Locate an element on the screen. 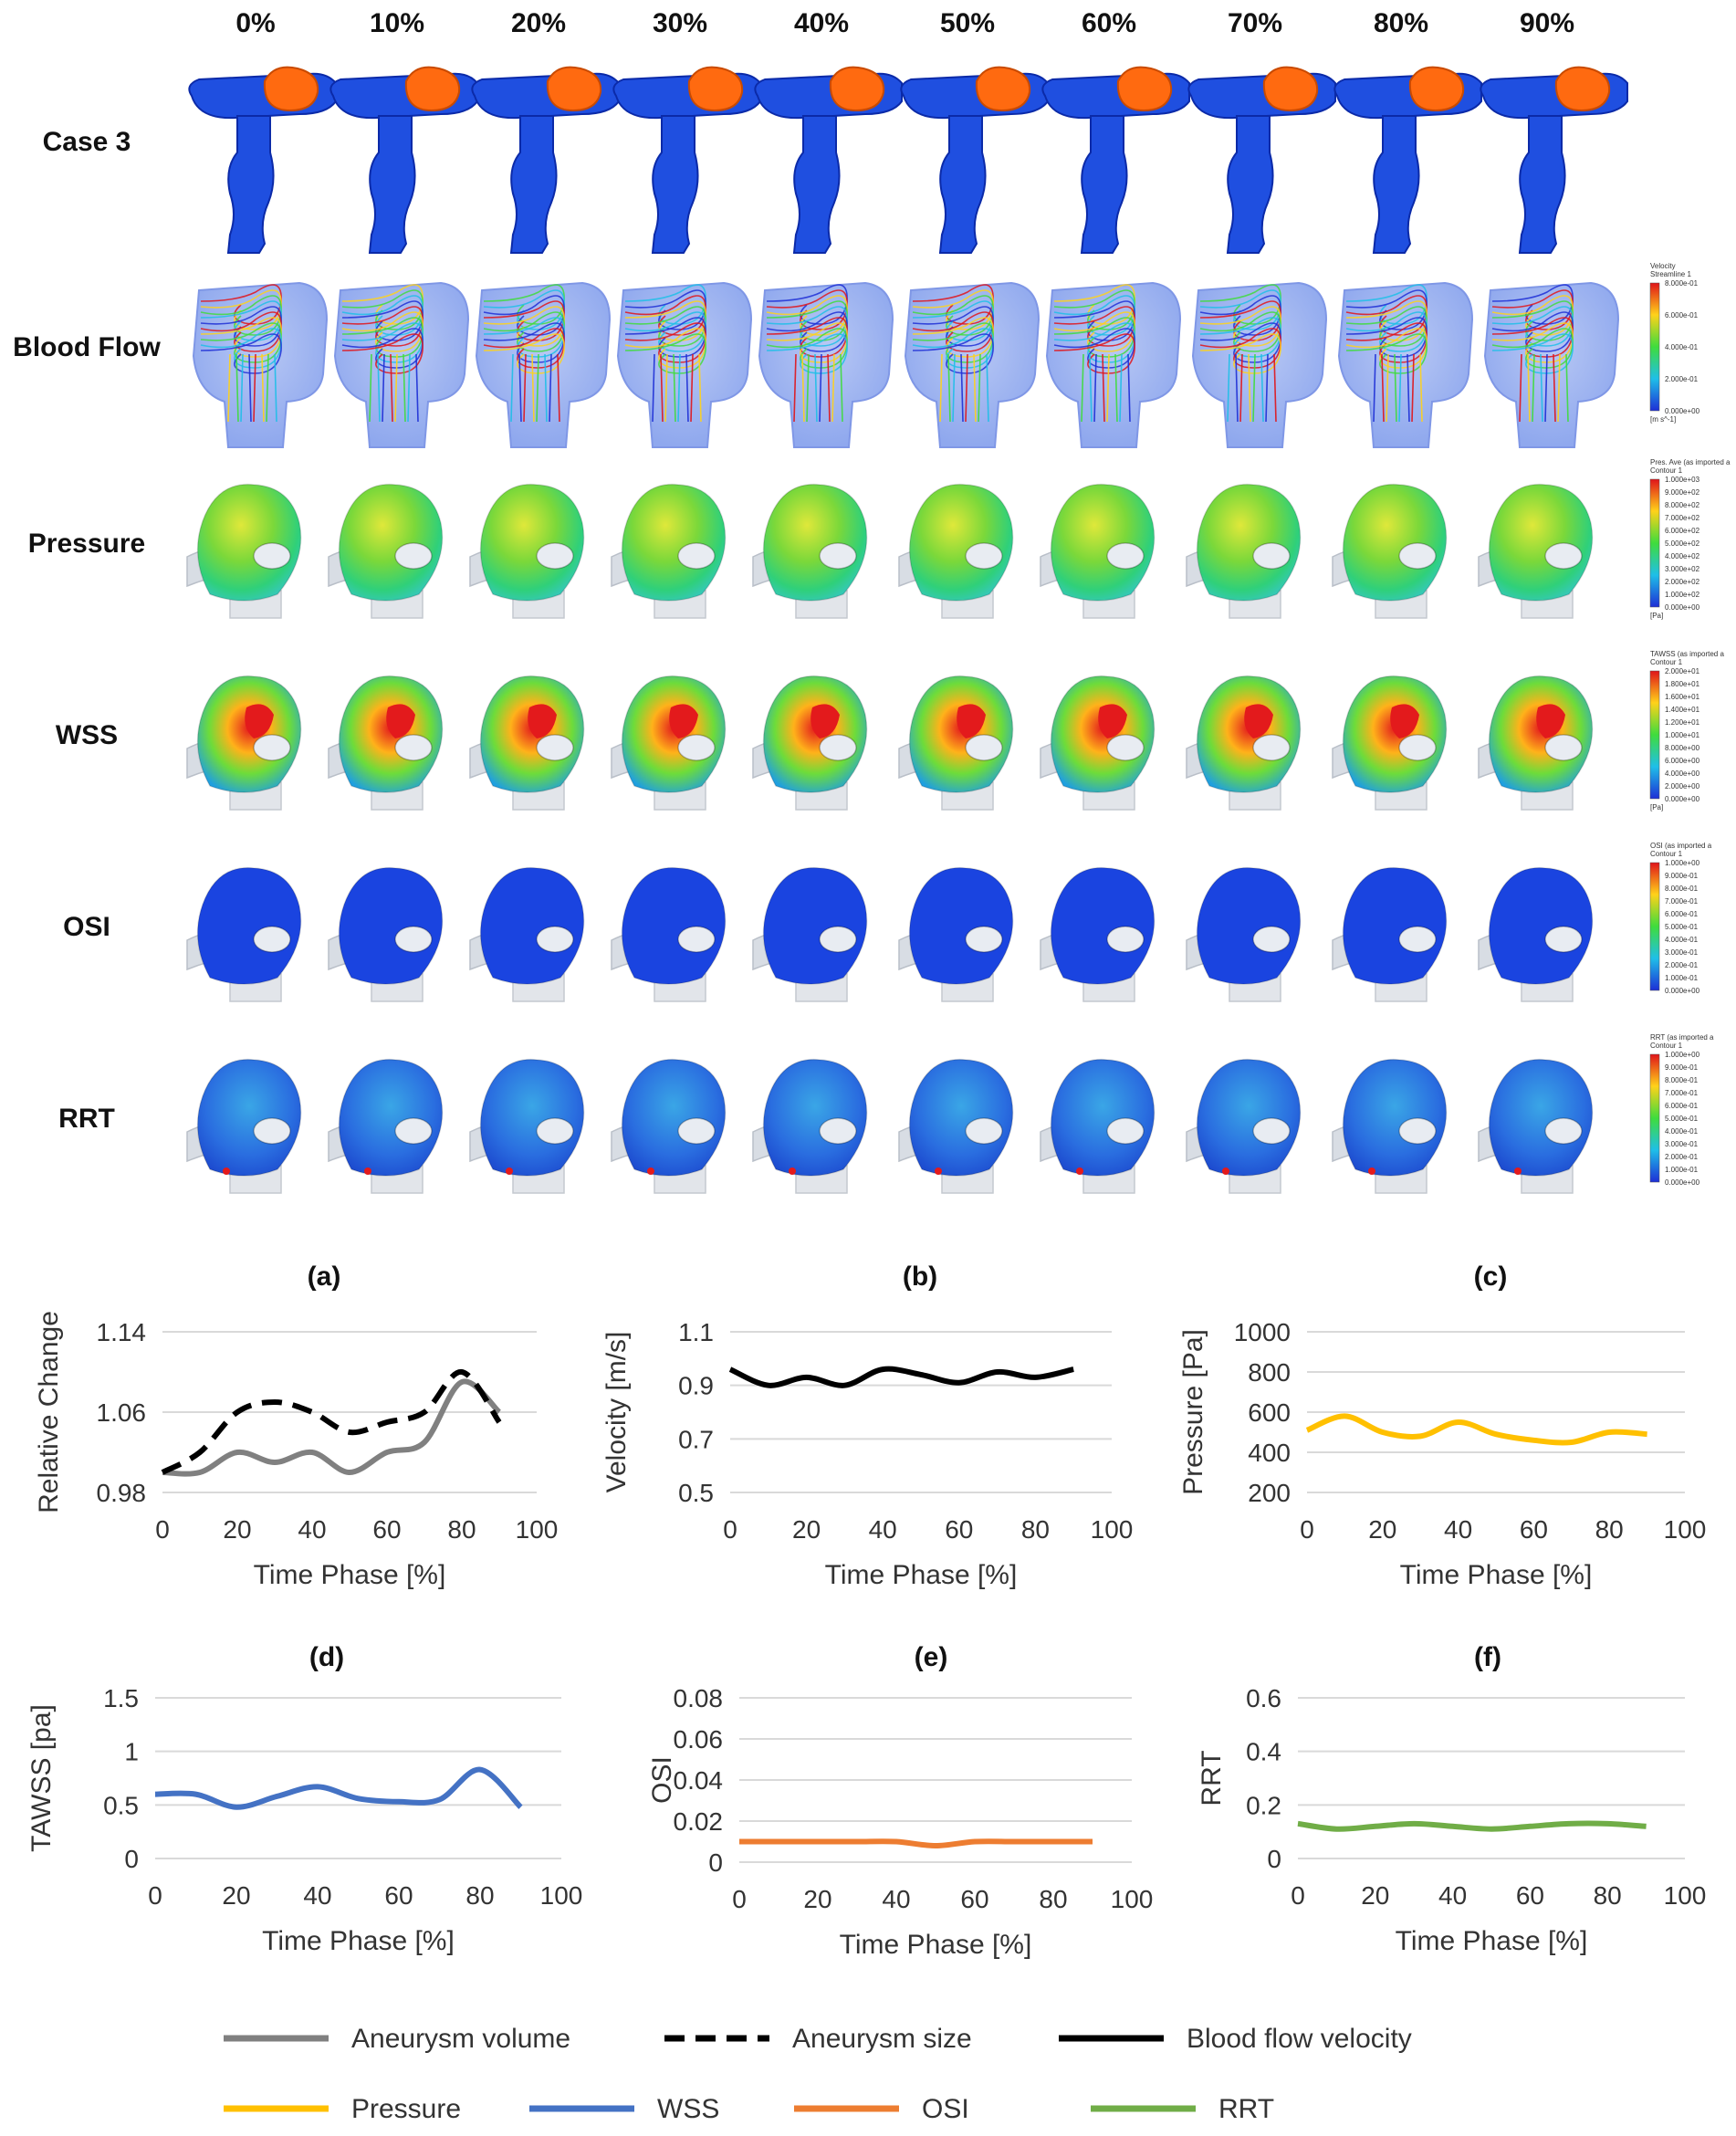  colorbar-tick-label: 1.000e+00 is located at coordinates (1682, 863).